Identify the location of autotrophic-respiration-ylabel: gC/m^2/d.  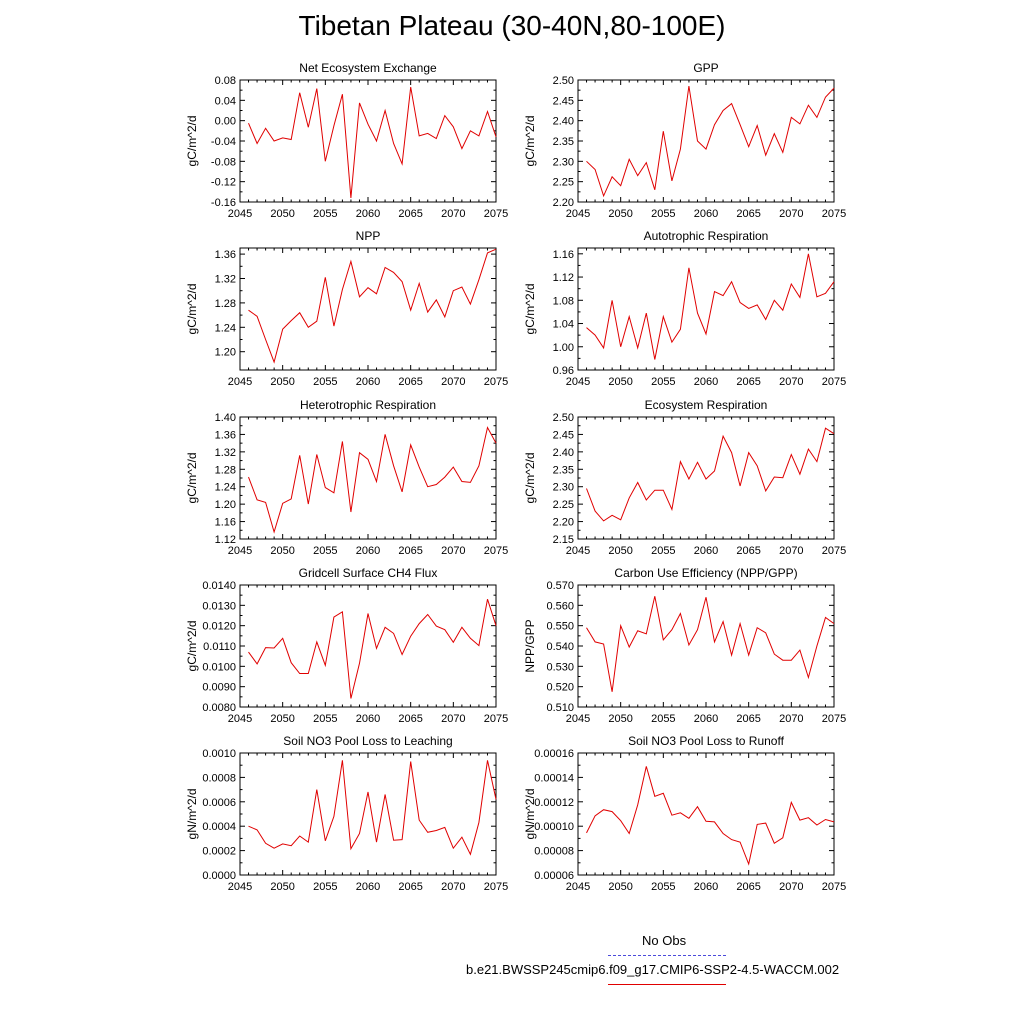
(530, 309).